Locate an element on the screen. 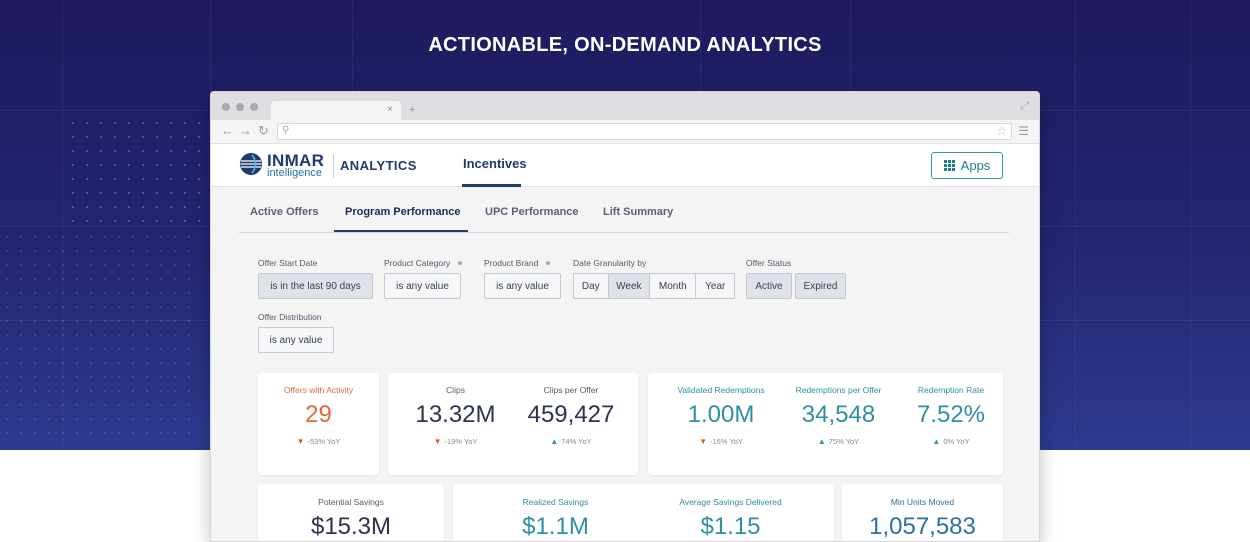 This screenshot has height=542, width=1250. kpi-redemption-rate: Redemption Rate 7.52% ▲ 0% YoY is located at coordinates (951, 415).